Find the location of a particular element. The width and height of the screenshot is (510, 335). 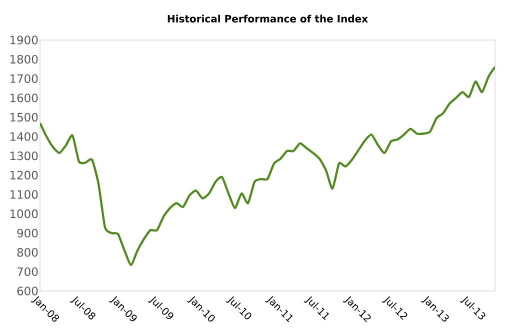

y-tick-label: 1700 is located at coordinates (24, 78).